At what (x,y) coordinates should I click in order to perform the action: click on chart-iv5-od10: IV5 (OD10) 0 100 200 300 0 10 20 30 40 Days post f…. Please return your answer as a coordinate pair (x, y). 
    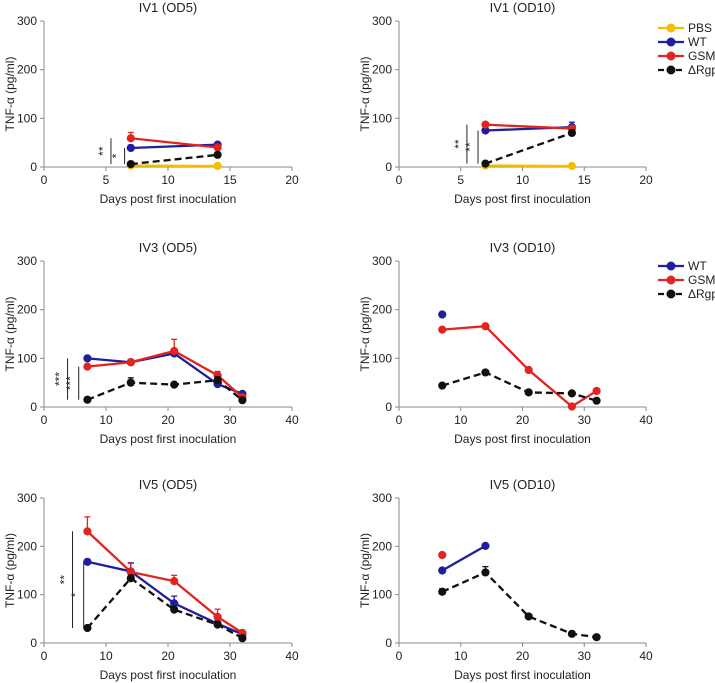
    Looking at the image, I should click on (505, 579).